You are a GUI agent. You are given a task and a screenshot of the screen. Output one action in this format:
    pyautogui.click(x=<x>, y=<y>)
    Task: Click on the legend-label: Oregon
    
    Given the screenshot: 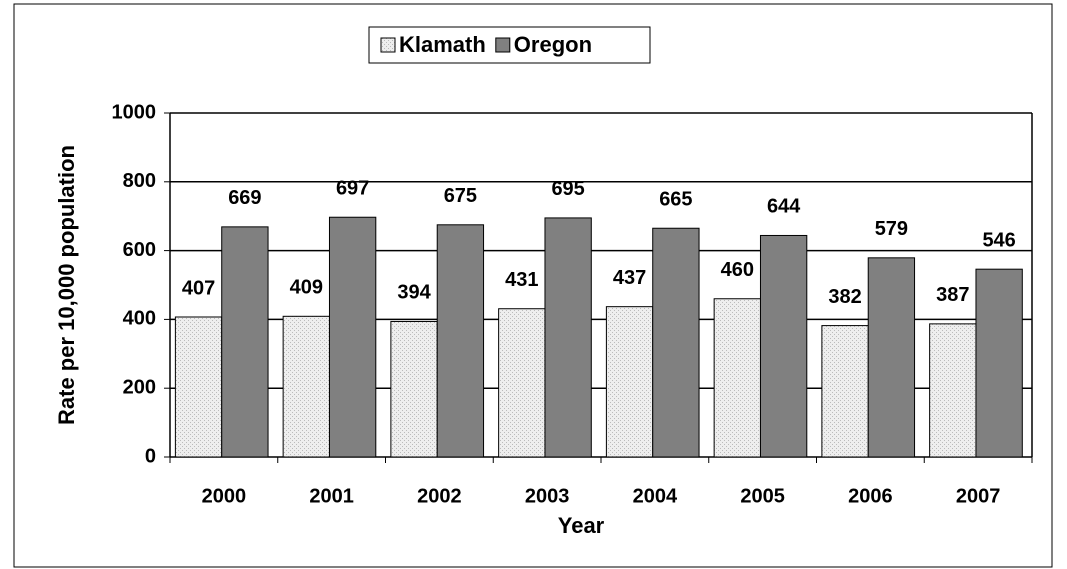 What is the action you would take?
    pyautogui.click(x=553, y=44)
    